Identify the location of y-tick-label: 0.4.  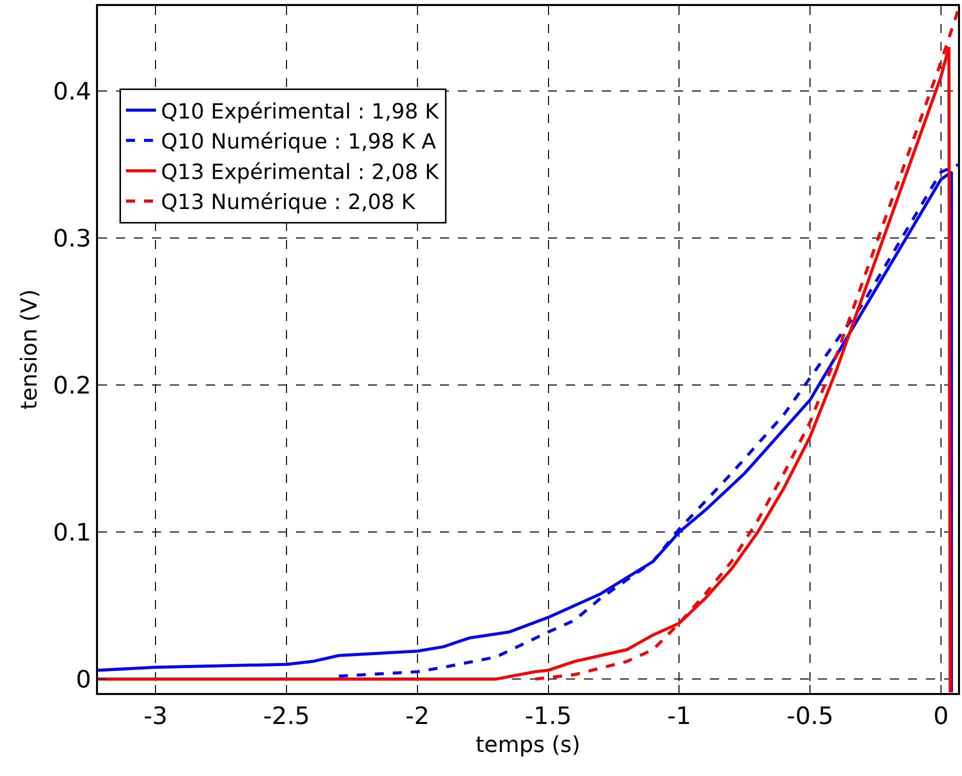
(72, 92).